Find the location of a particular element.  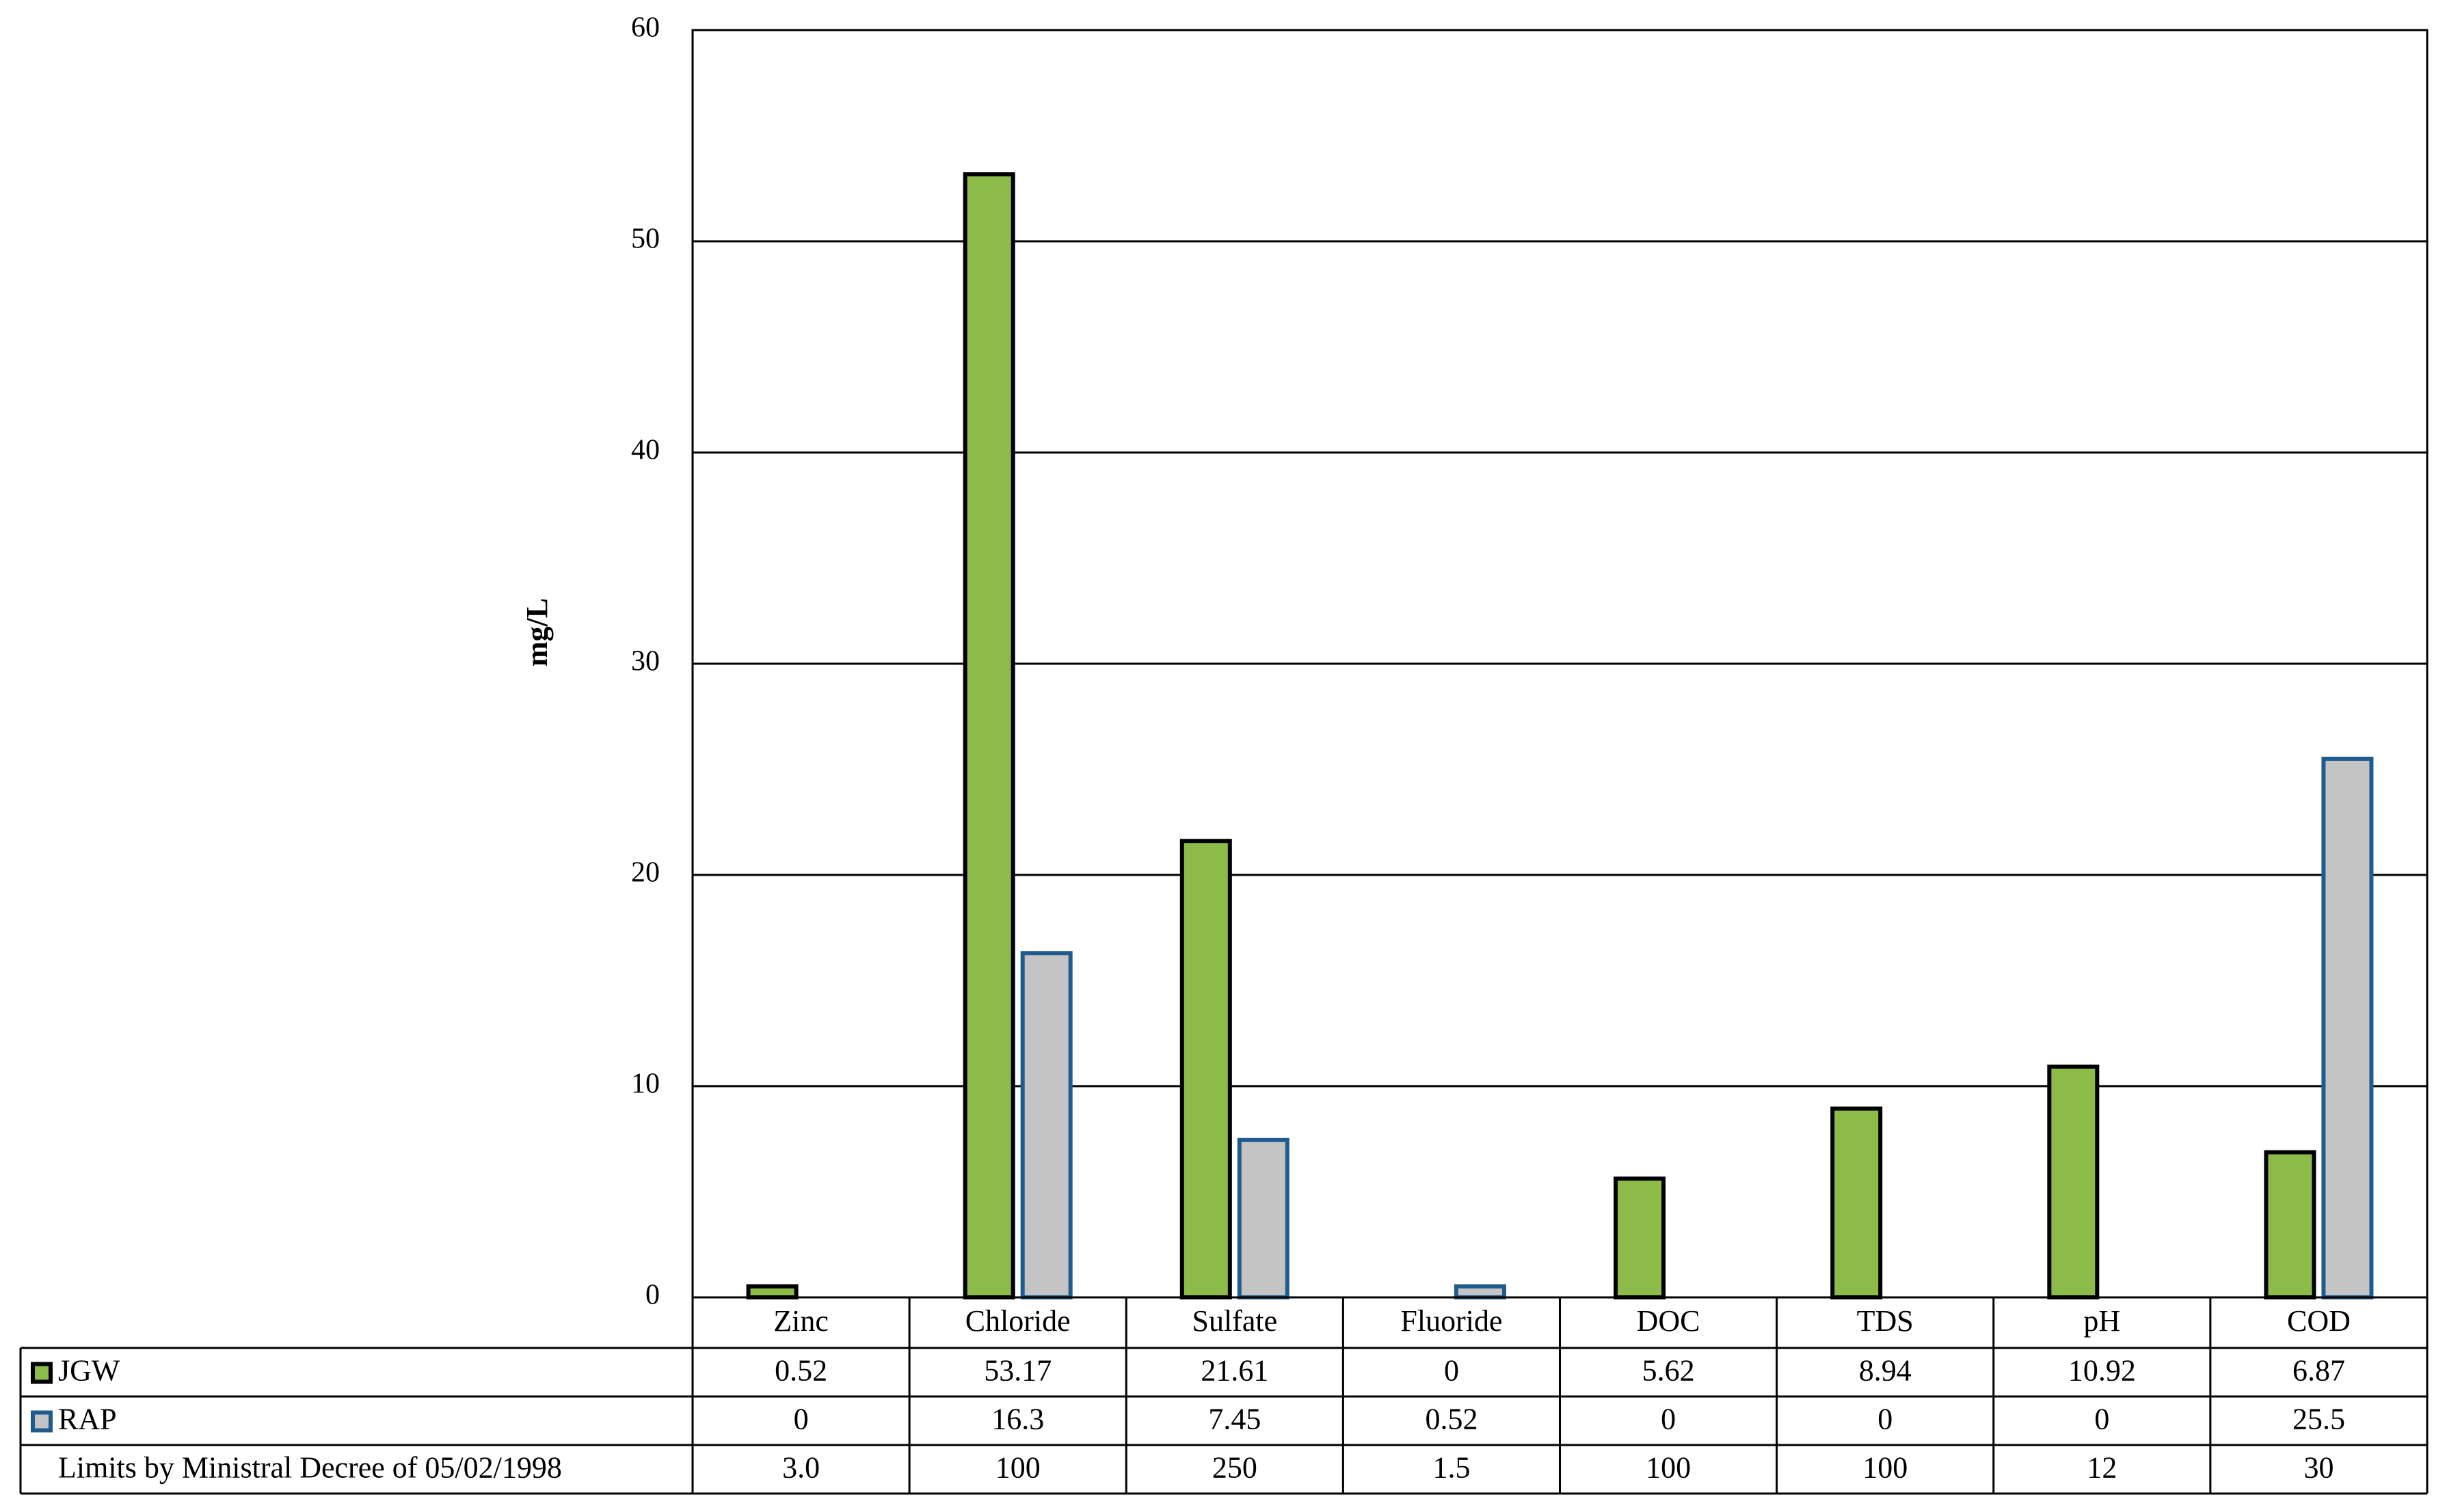

table-cell: 250 is located at coordinates (1235, 1468).